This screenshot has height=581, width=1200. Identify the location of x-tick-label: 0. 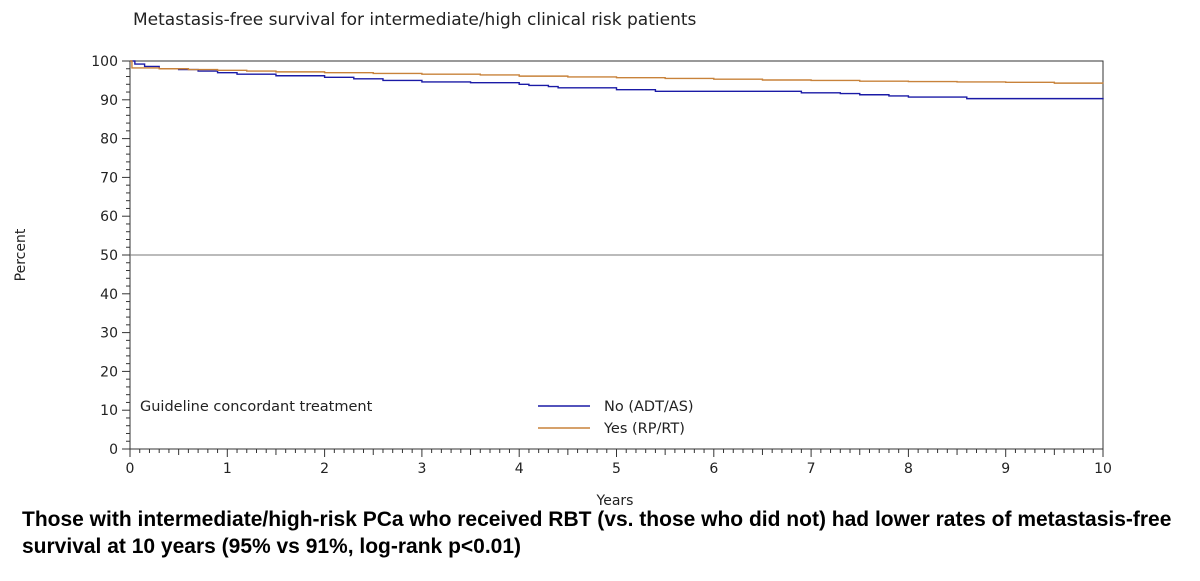
(130, 469).